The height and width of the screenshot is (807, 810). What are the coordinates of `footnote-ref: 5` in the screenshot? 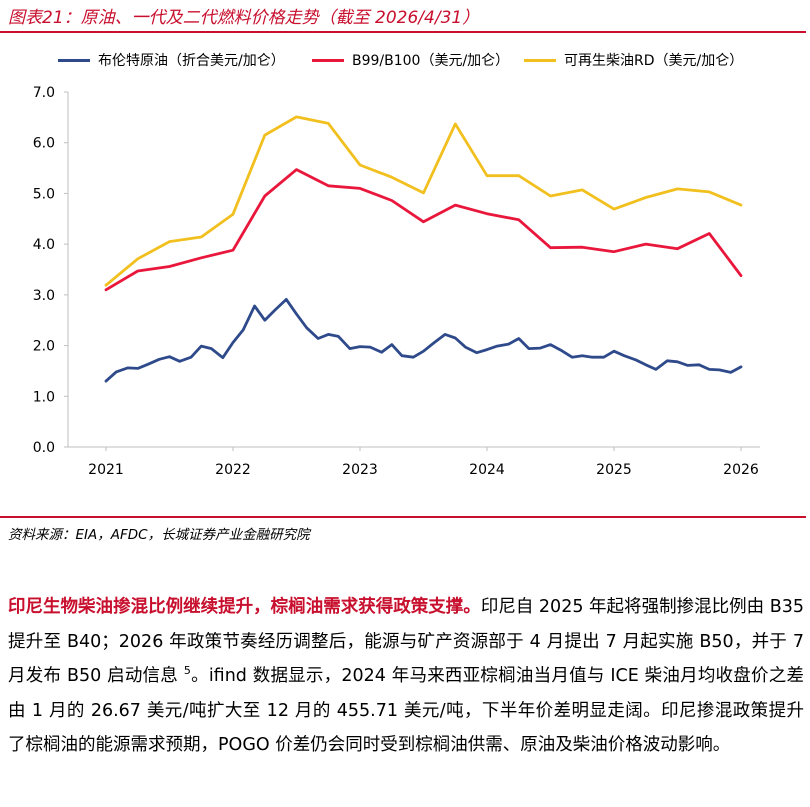 It's located at (187, 671).